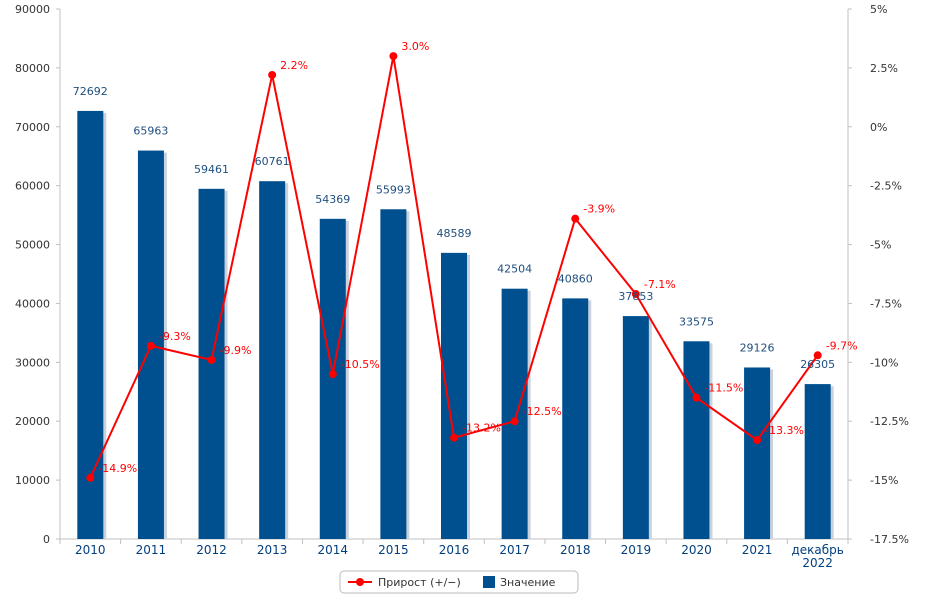  What do you see at coordinates (878, 127) in the screenshot?
I see `right-tick-label: 0%` at bounding box center [878, 127].